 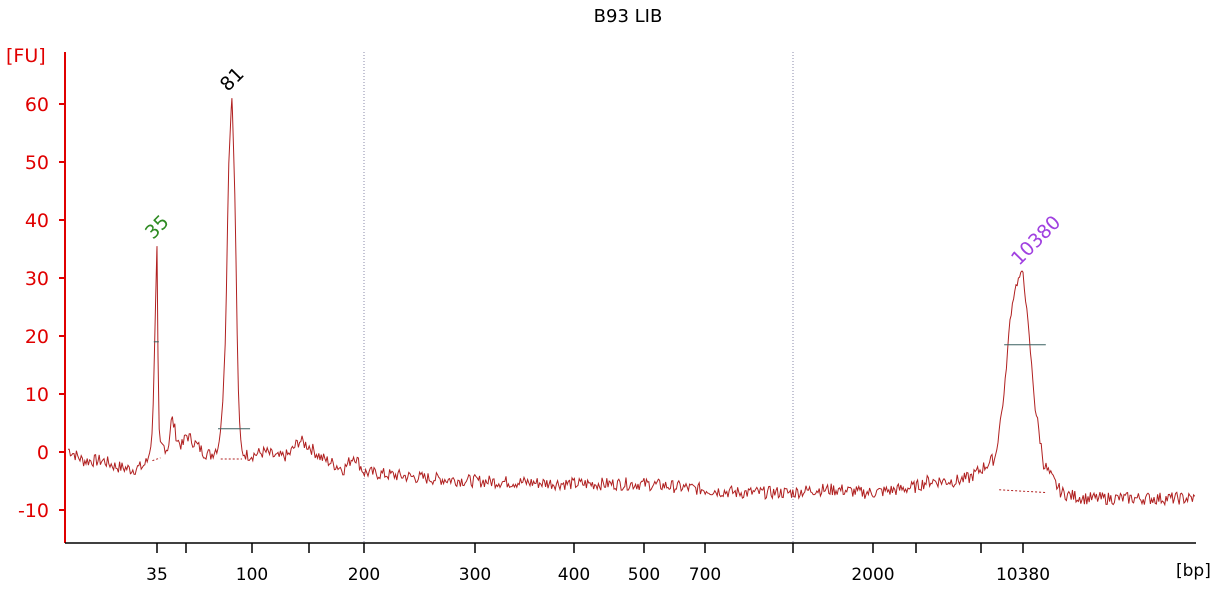 What do you see at coordinates (157, 575) in the screenshot?
I see `x-tick-label: 35` at bounding box center [157, 575].